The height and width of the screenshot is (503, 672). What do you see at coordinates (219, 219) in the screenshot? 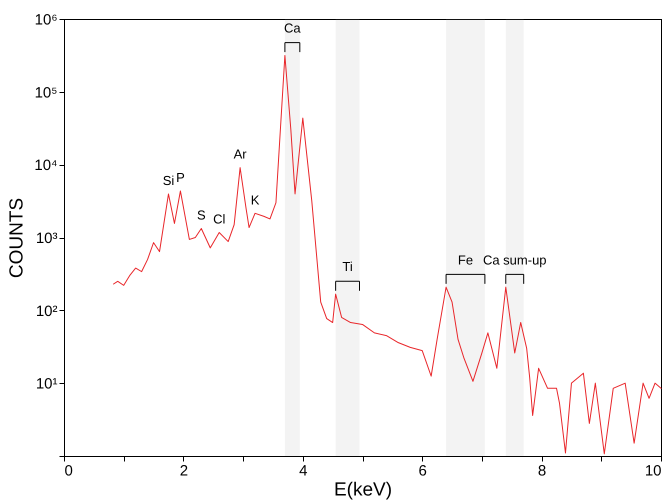
I see `annotation: Cl` at bounding box center [219, 219].